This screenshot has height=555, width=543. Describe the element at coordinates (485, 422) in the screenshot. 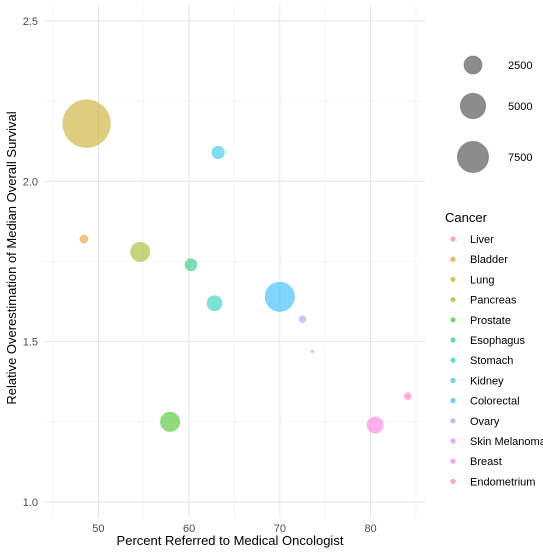

I see `legend-label-ovary: Ovary` at that location.